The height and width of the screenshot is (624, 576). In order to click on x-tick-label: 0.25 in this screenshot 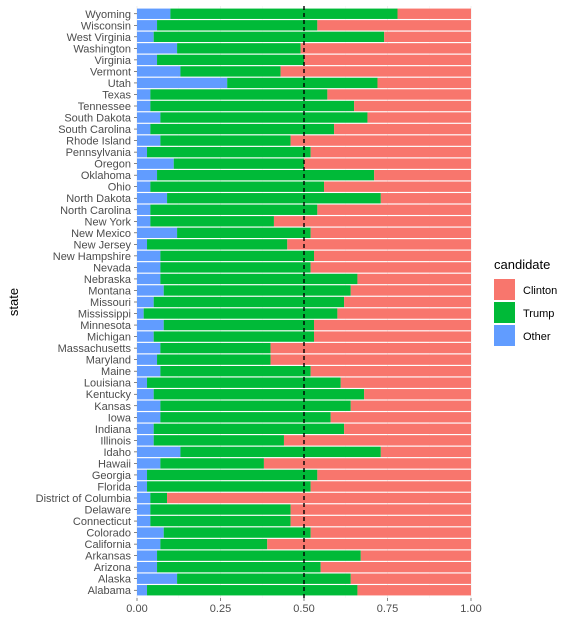, I will do `click(220, 609)`.